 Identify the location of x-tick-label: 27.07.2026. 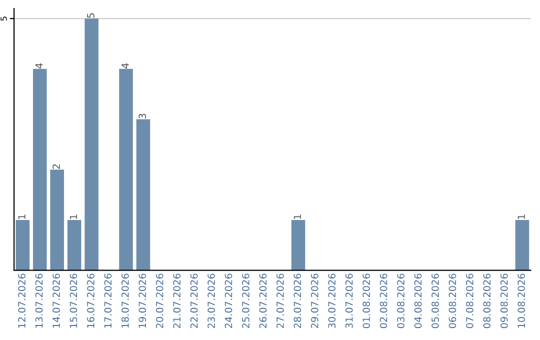
(280, 301).